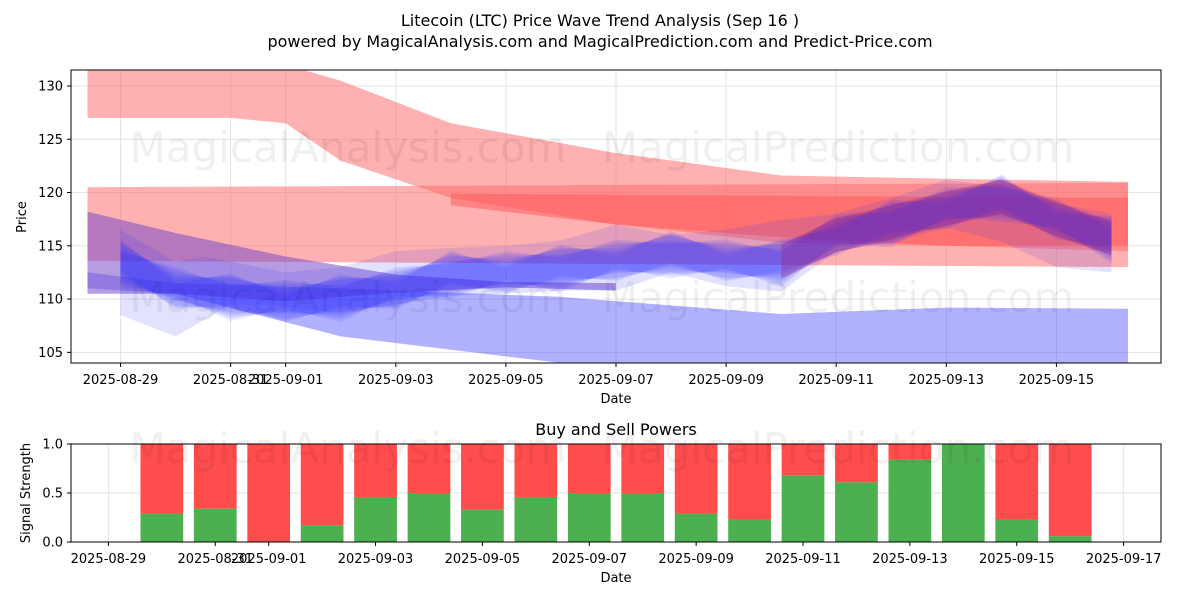 The width and height of the screenshot is (1200, 600). I want to click on price-x-tick-label: 2025-09-11, so click(836, 380).